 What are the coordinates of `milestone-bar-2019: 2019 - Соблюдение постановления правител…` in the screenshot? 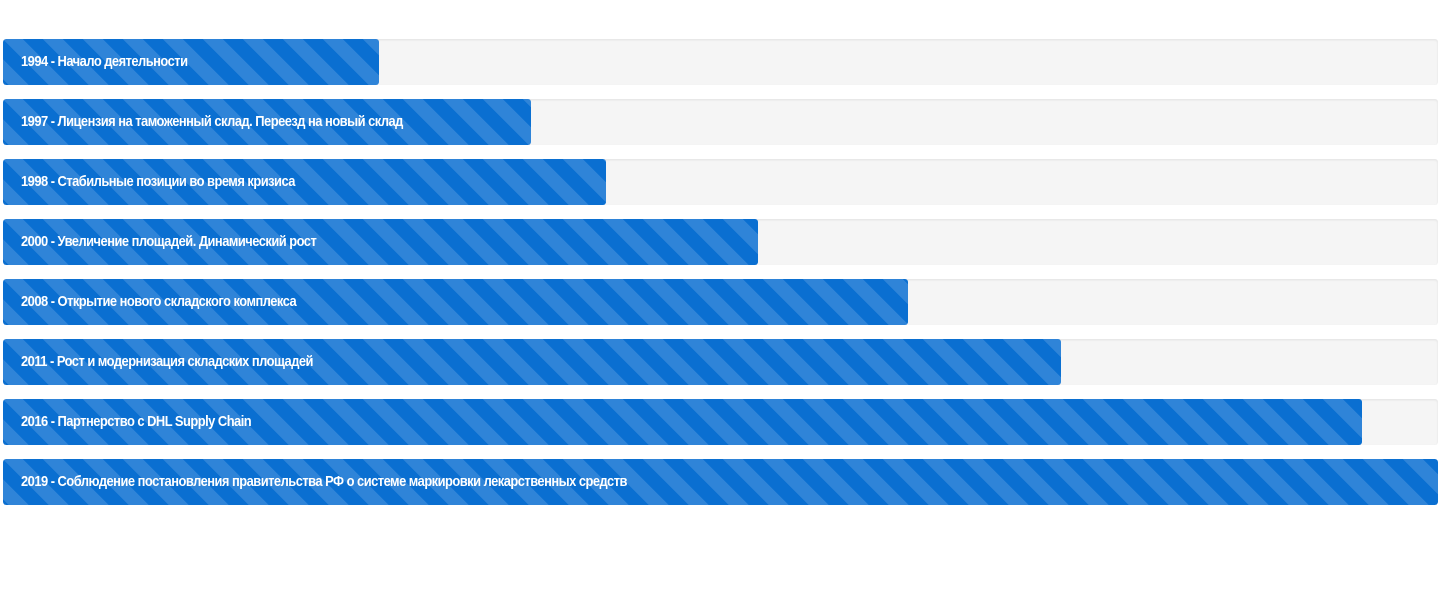 It's located at (720, 482).